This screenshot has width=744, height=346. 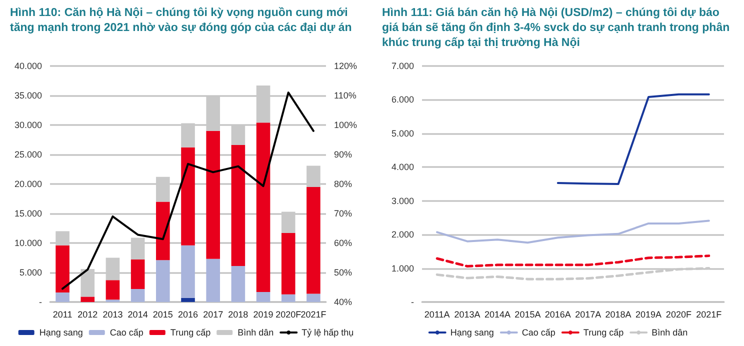 What do you see at coordinates (402, 99) in the screenshot?
I see `y-tick-label: 6.000` at bounding box center [402, 99].